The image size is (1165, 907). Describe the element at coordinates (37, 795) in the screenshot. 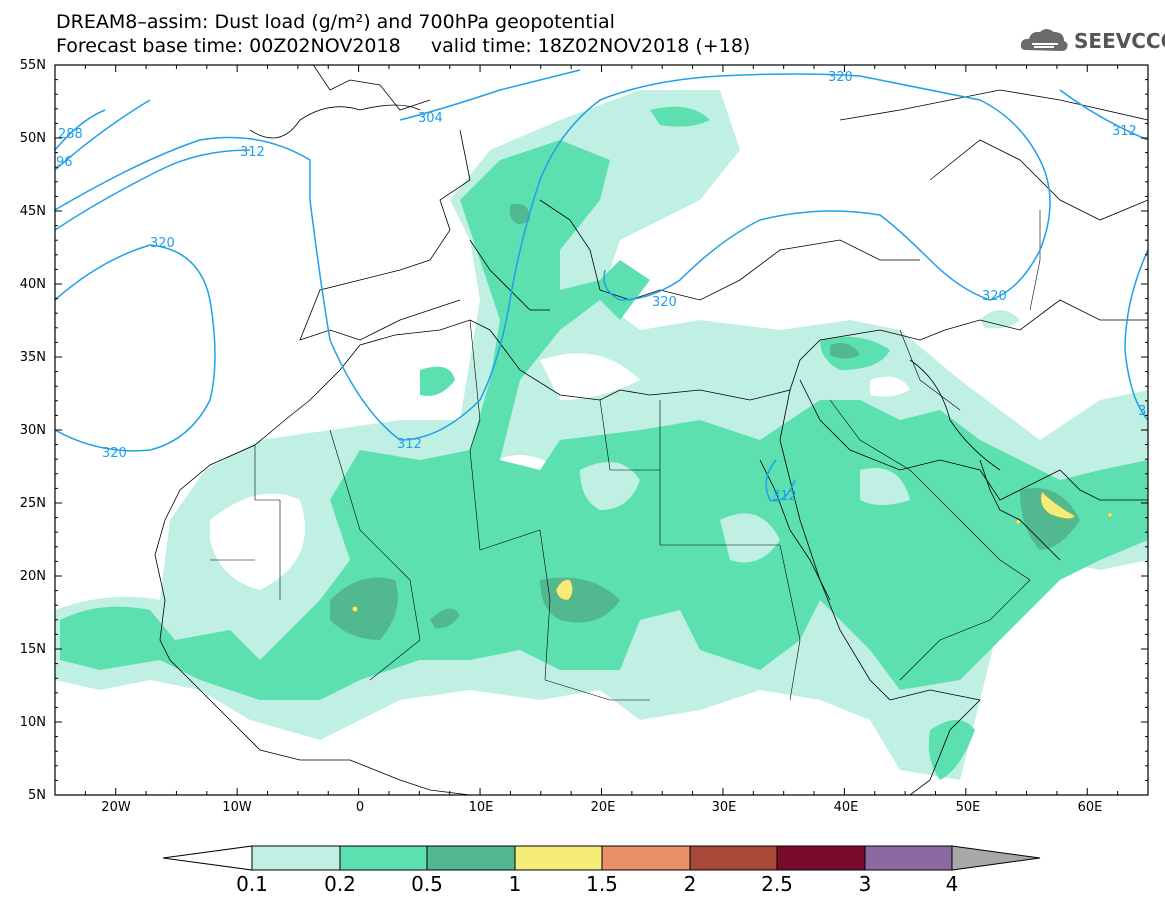

I see `lat-label: 5N` at that location.